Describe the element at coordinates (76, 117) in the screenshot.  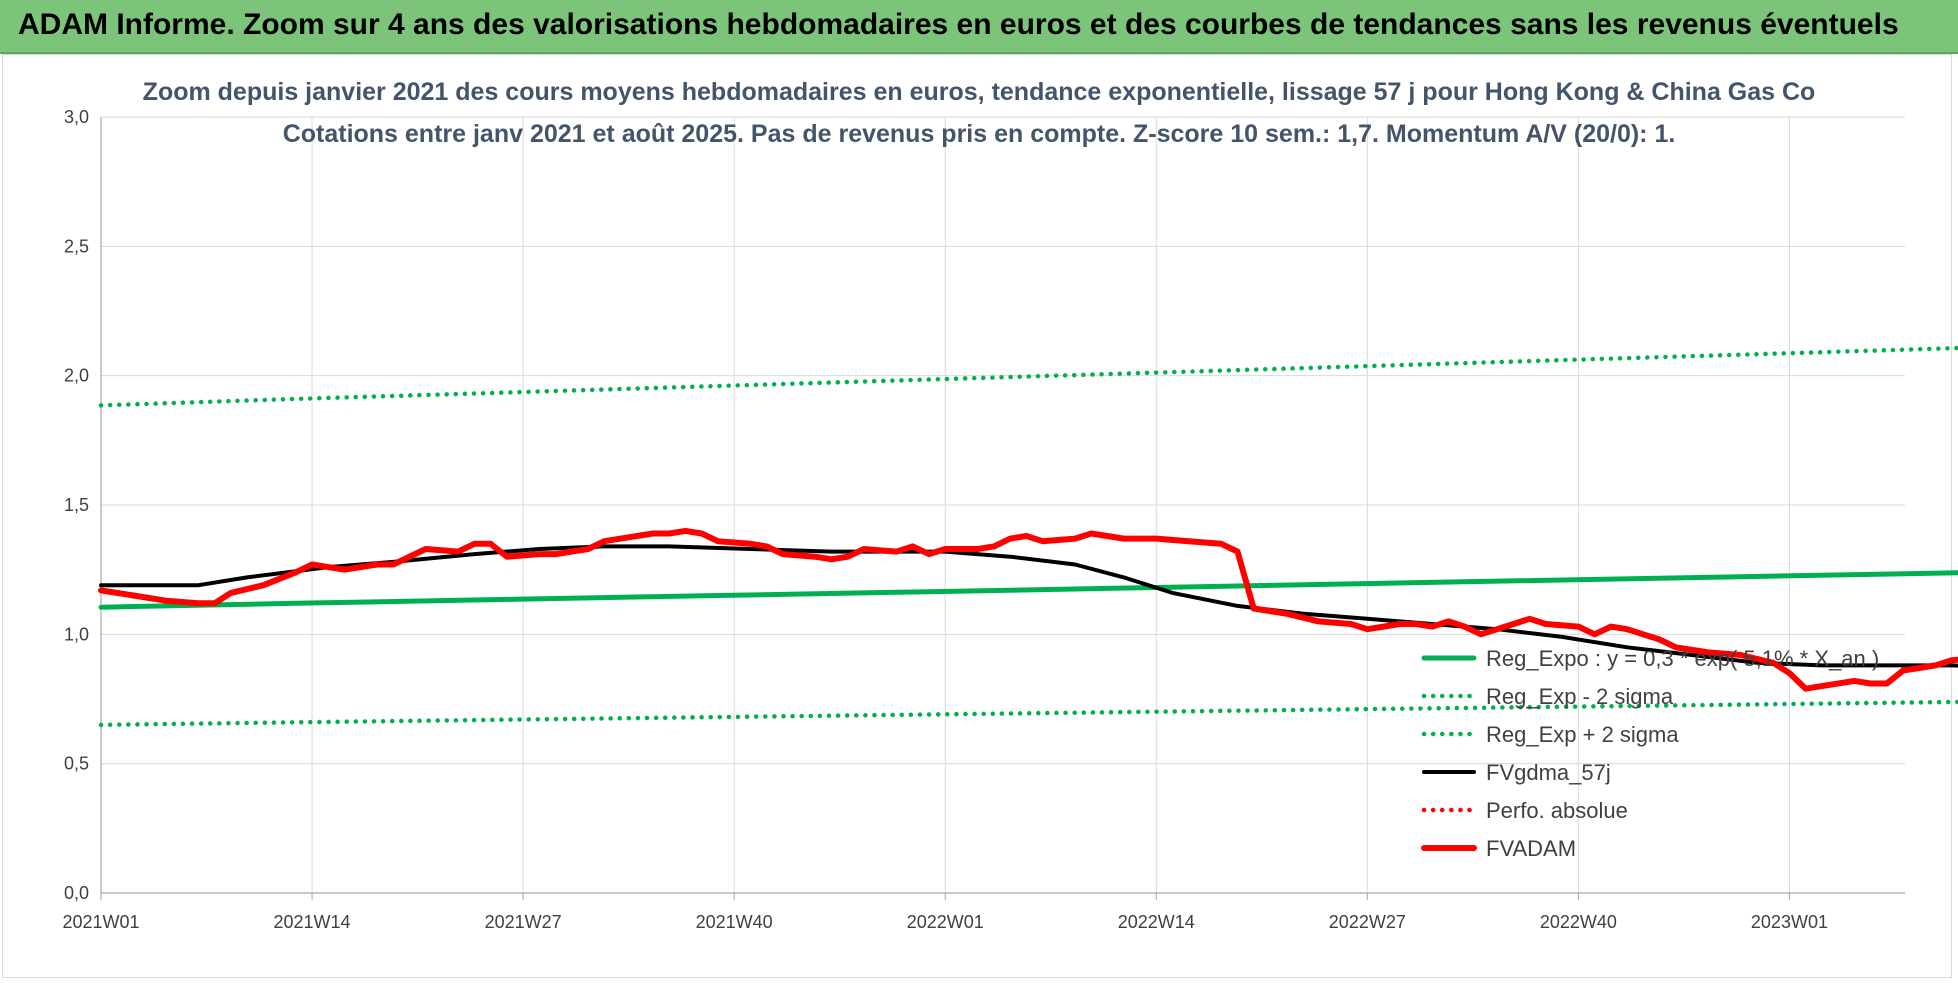
I see `y-tick-label: 3,0` at that location.